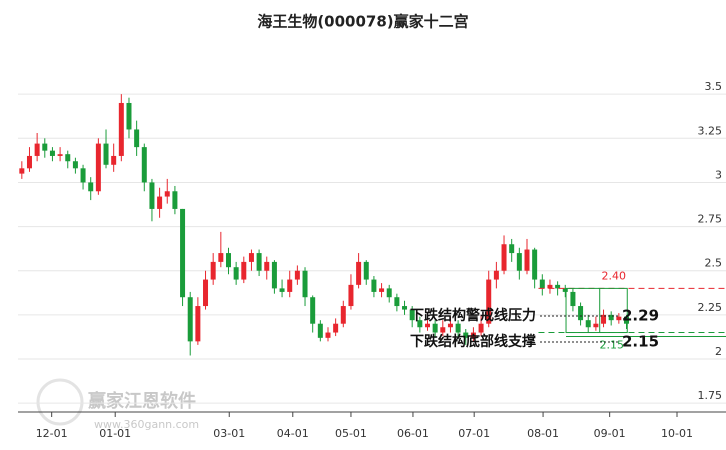 The width and height of the screenshot is (726, 450). What do you see at coordinates (543, 433) in the screenshot?
I see `x-tick-label: 08-01` at bounding box center [543, 433].